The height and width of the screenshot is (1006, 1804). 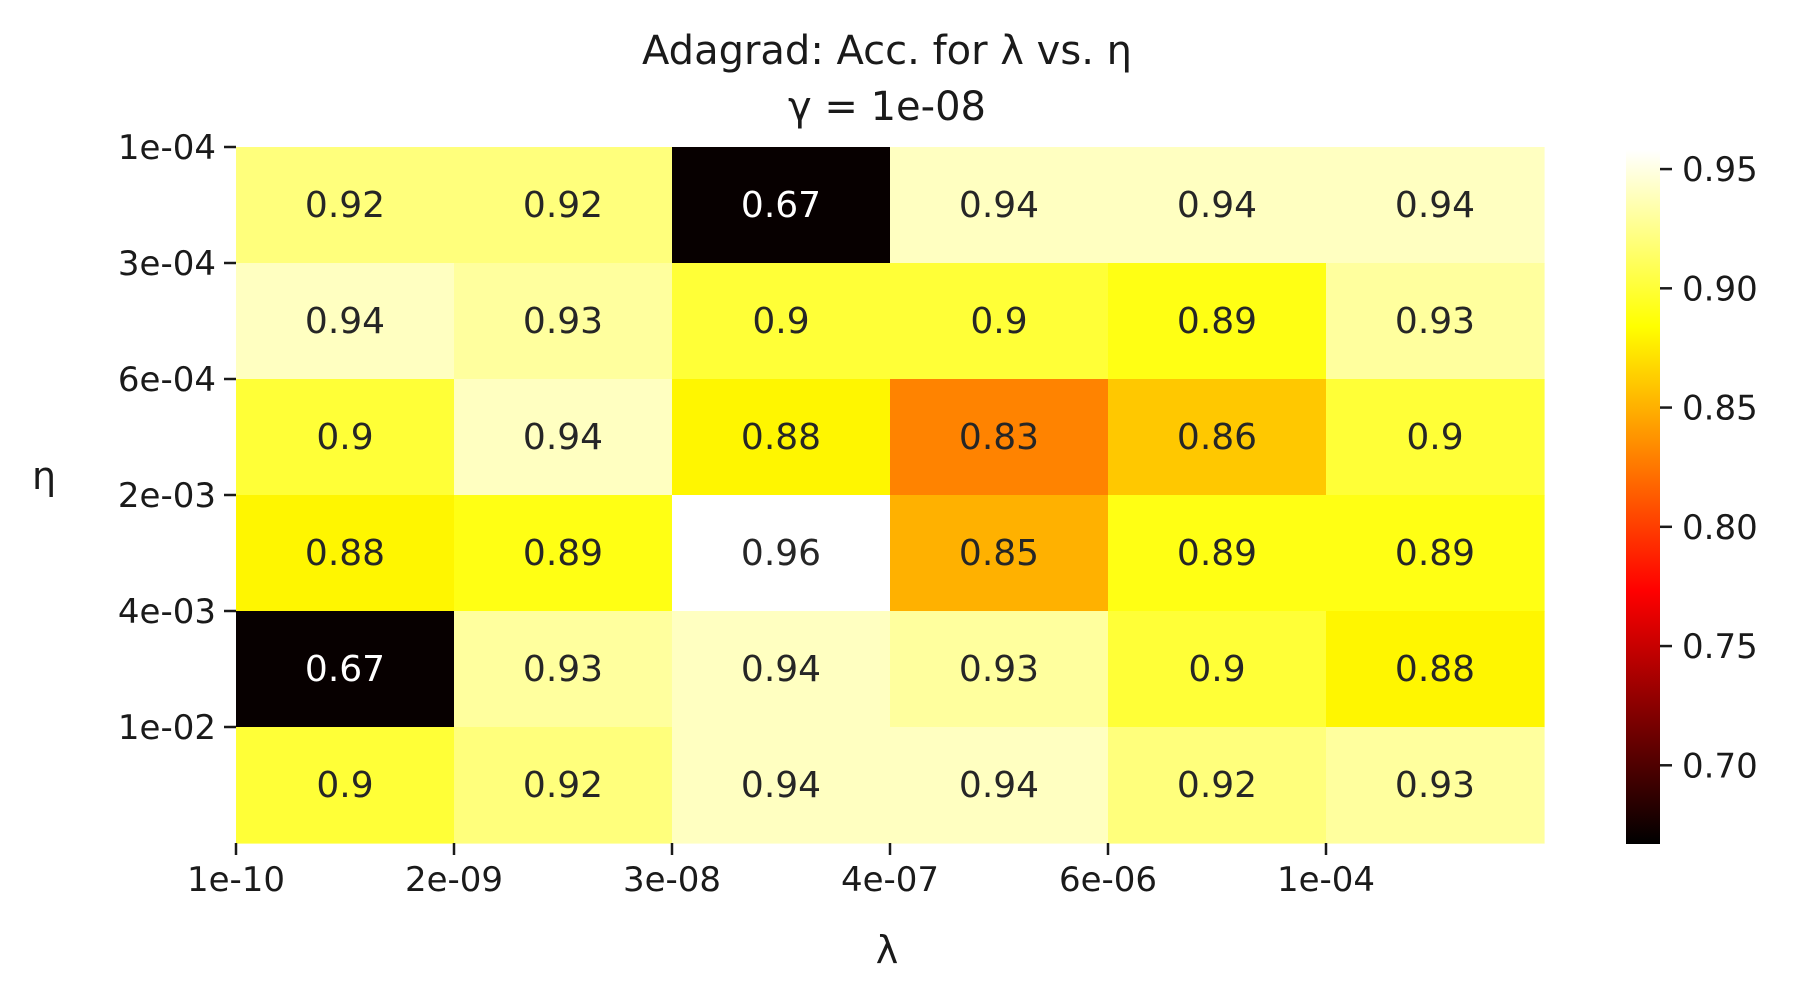 I want to click on chart-title: Adagrad: Acc. for λ vs. η, so click(x=887, y=51).